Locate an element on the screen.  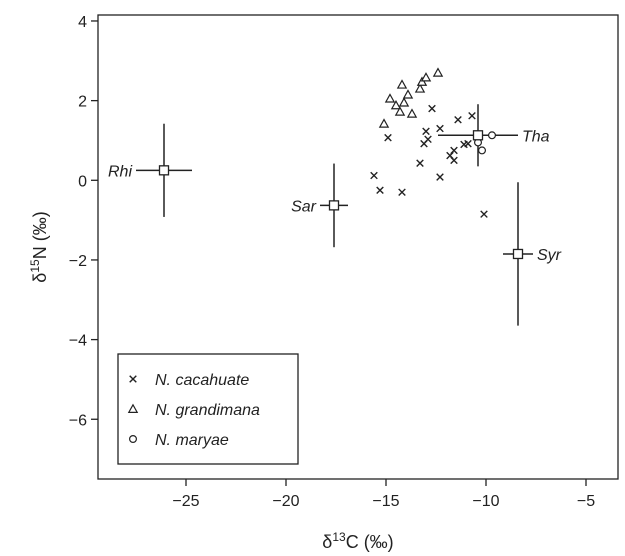
x-tick-label: −25 is located at coordinates (185, 501).